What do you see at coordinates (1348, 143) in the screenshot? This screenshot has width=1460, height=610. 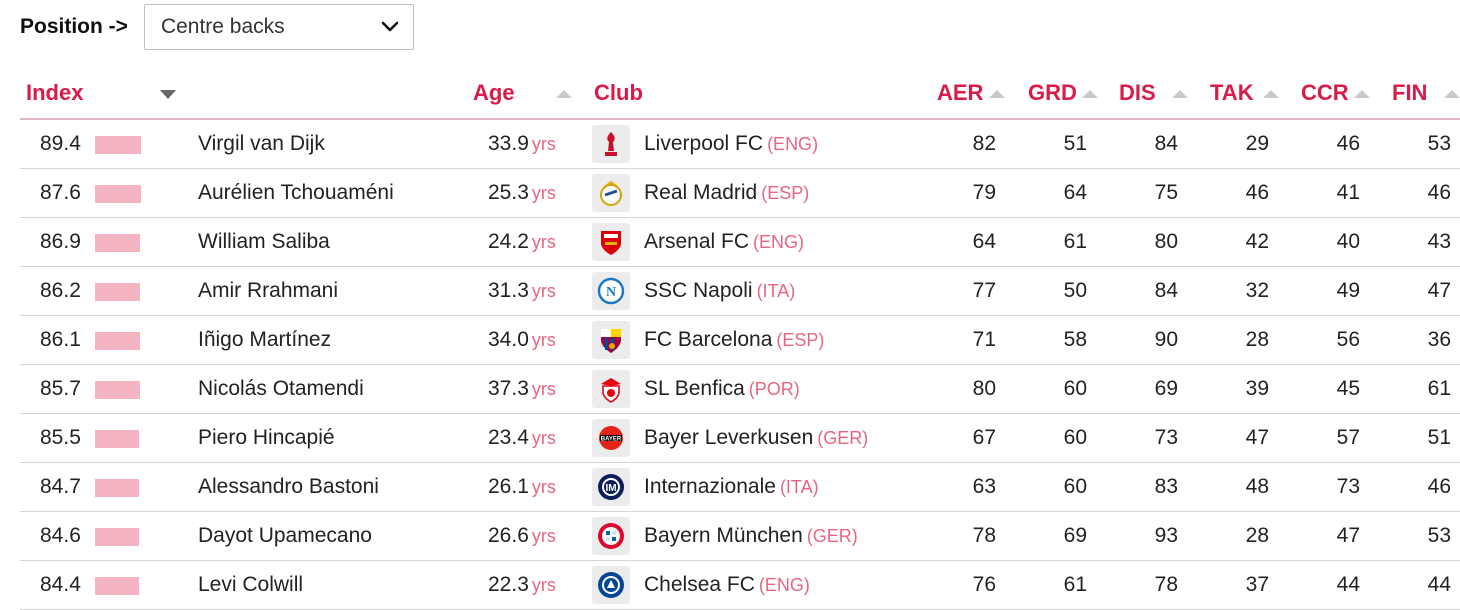 I see `stat-ccr: 46` at bounding box center [1348, 143].